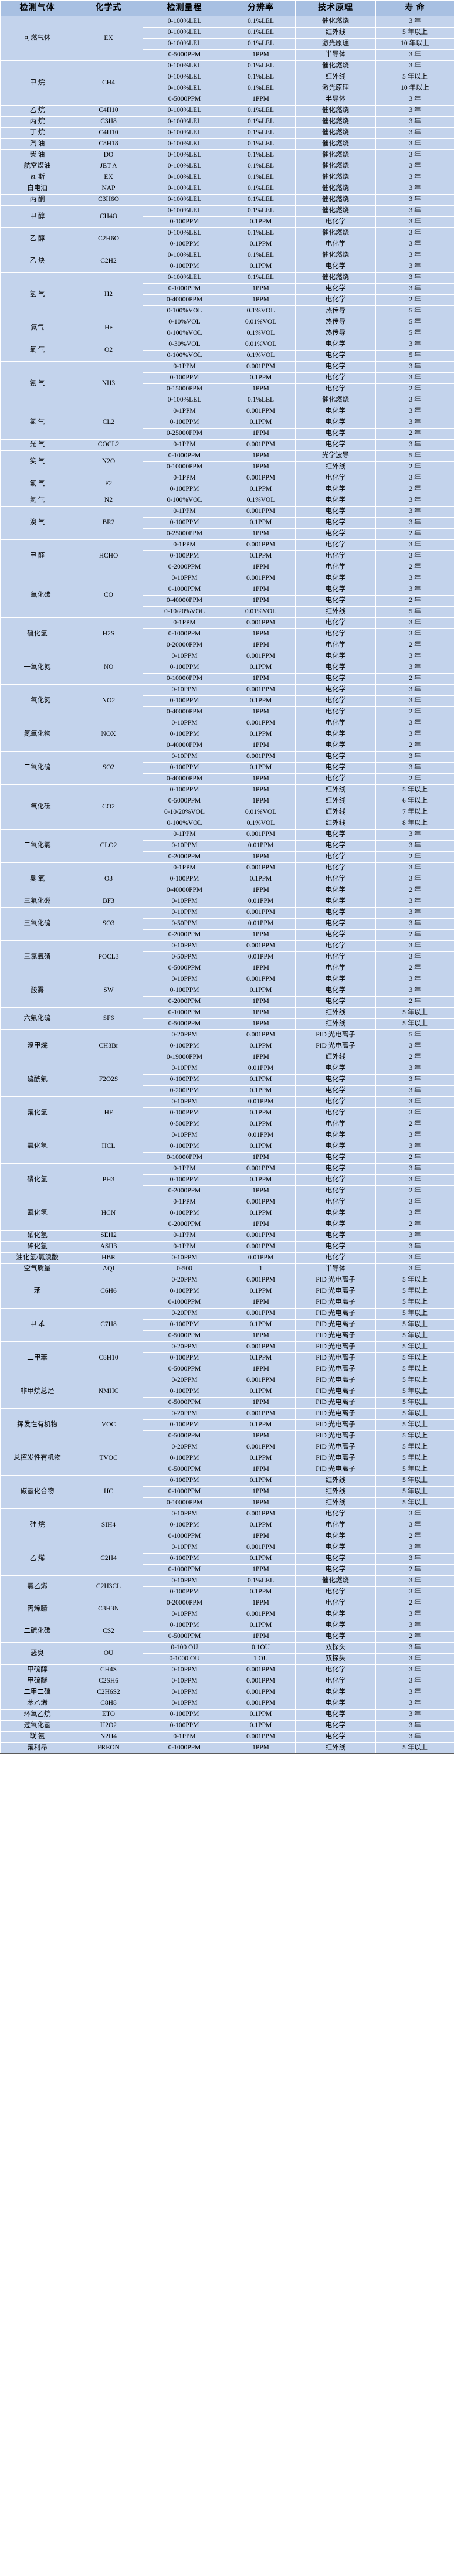 The image size is (454, 2576). I want to click on cell-chemical-formula: ASH3, so click(108, 1247).